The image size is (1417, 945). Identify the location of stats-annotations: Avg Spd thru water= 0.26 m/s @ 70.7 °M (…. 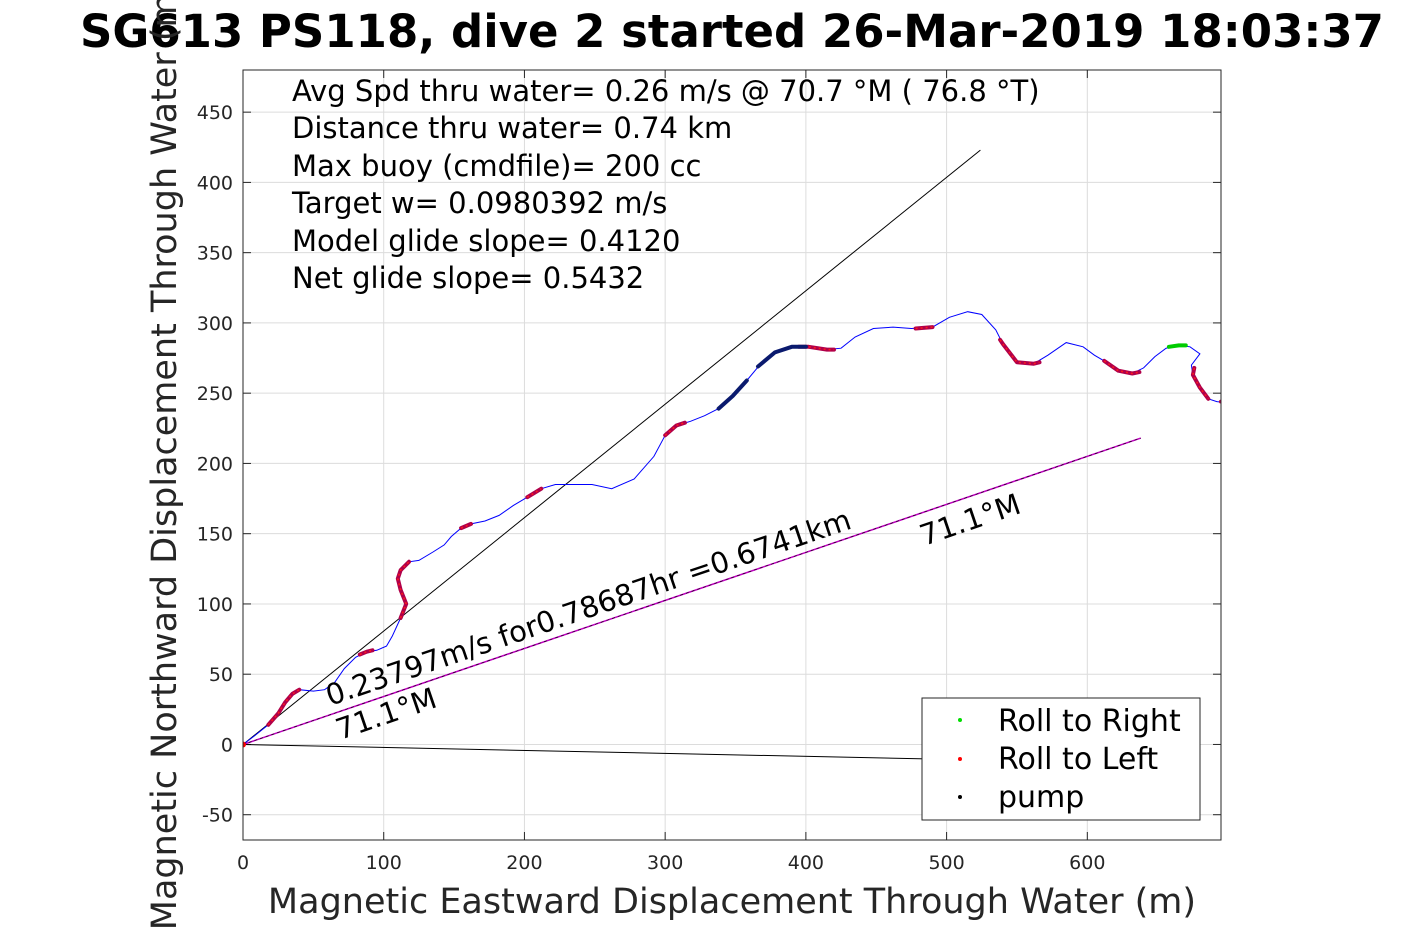
(665, 184).